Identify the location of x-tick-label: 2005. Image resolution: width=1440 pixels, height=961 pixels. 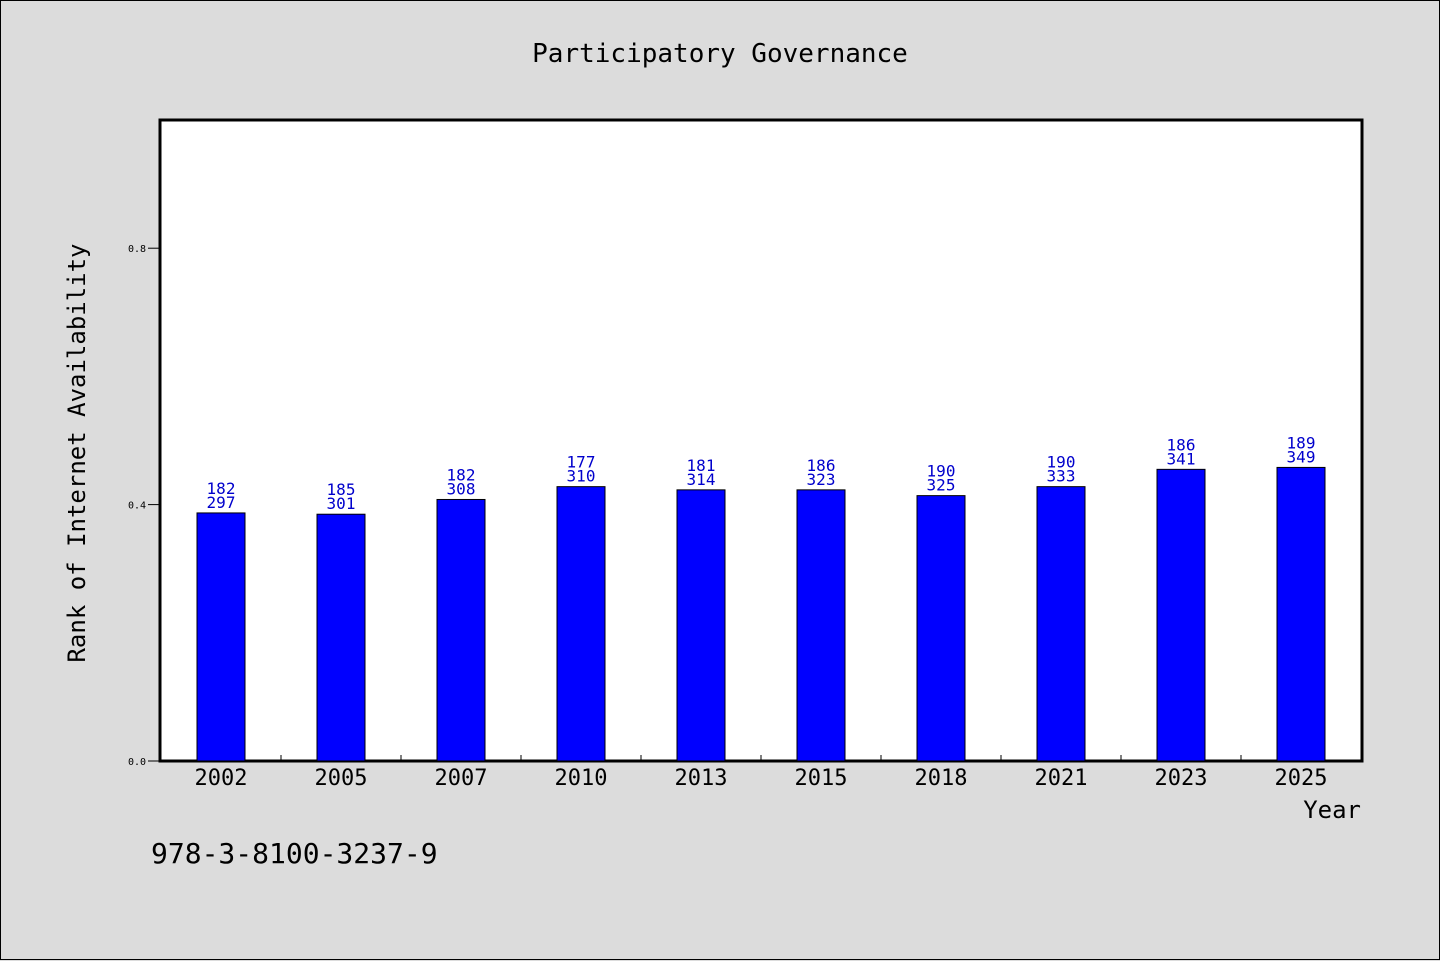
(341, 778).